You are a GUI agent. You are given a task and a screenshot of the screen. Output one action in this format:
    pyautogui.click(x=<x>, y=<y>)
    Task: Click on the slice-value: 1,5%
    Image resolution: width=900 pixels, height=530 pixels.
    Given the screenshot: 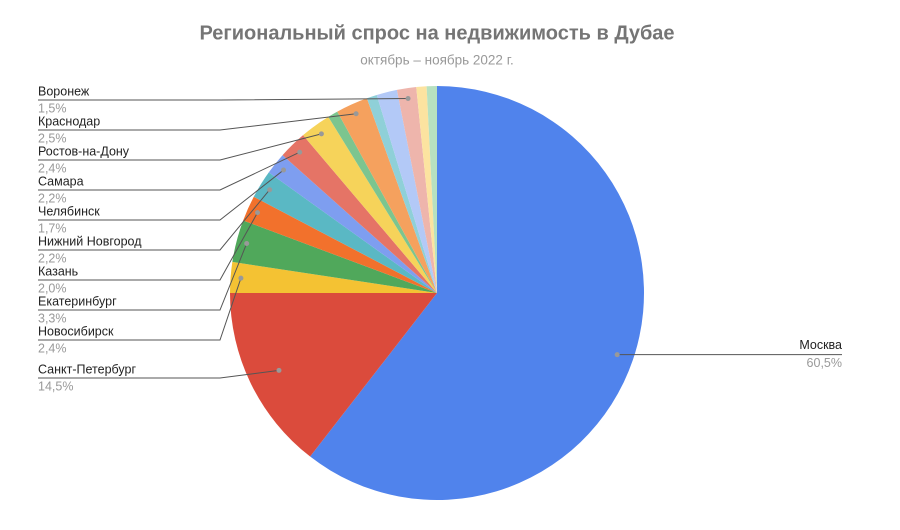 What is the action you would take?
    pyautogui.click(x=52, y=108)
    